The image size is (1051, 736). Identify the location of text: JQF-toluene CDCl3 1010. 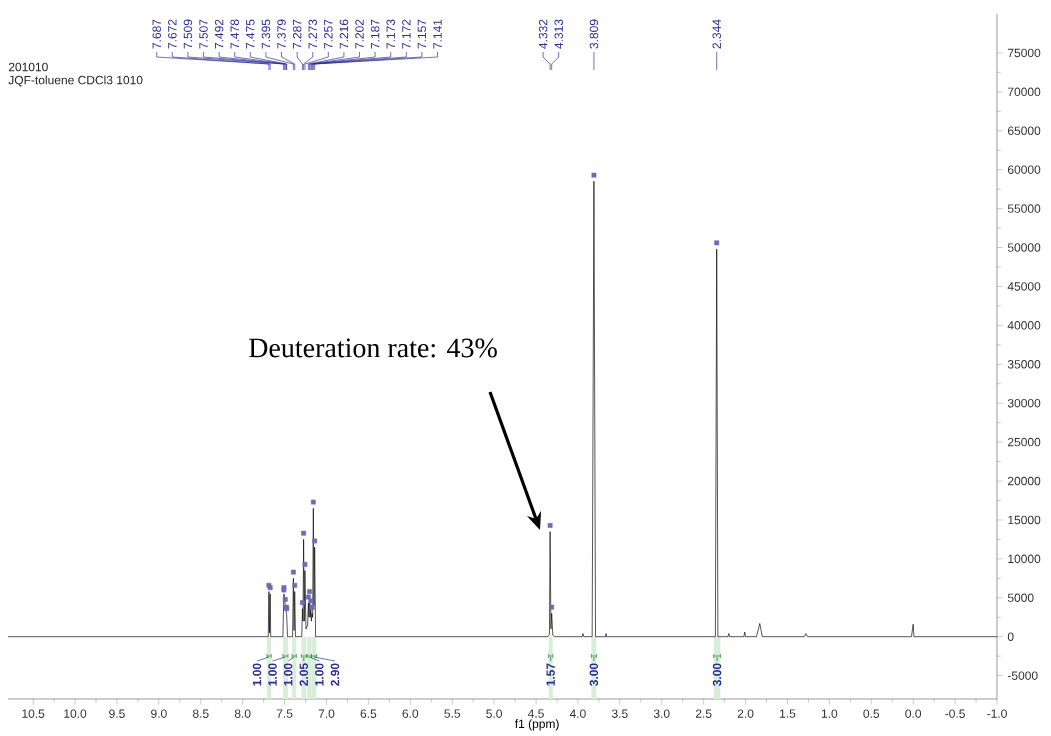
(75, 81).